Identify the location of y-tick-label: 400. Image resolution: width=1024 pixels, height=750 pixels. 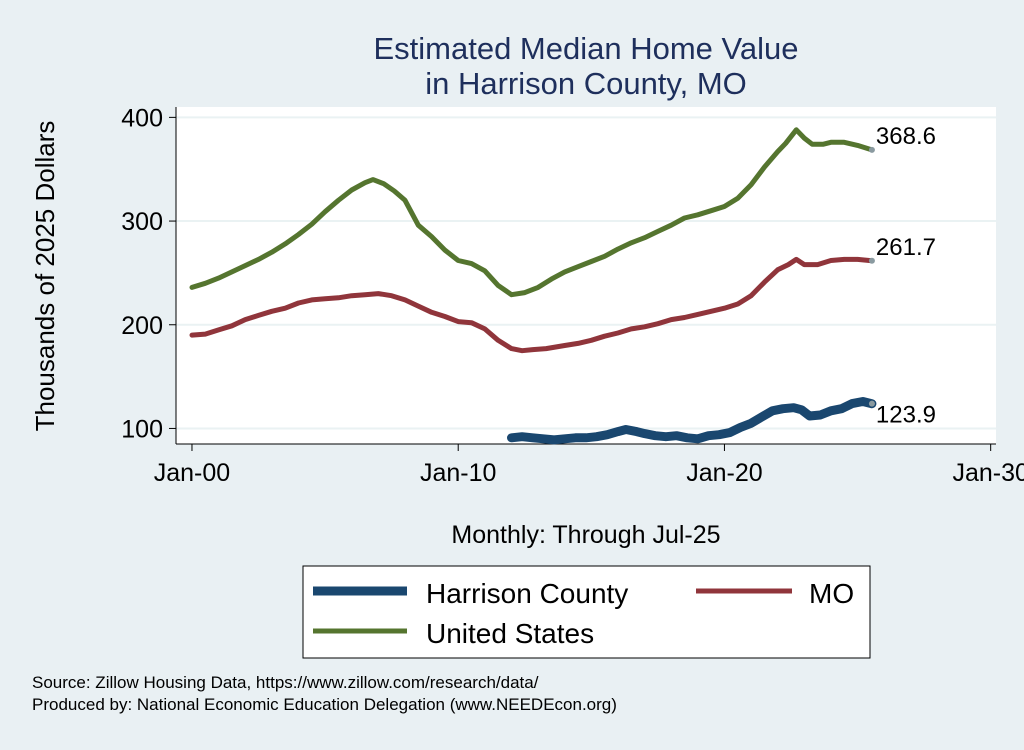
(142, 118).